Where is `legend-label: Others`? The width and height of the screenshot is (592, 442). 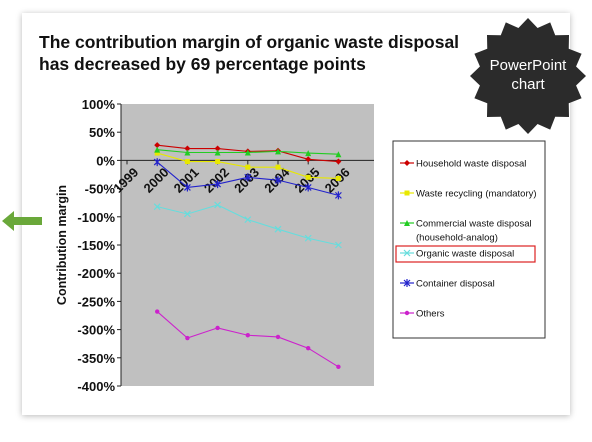
legend-label: Others is located at coordinates (430, 314).